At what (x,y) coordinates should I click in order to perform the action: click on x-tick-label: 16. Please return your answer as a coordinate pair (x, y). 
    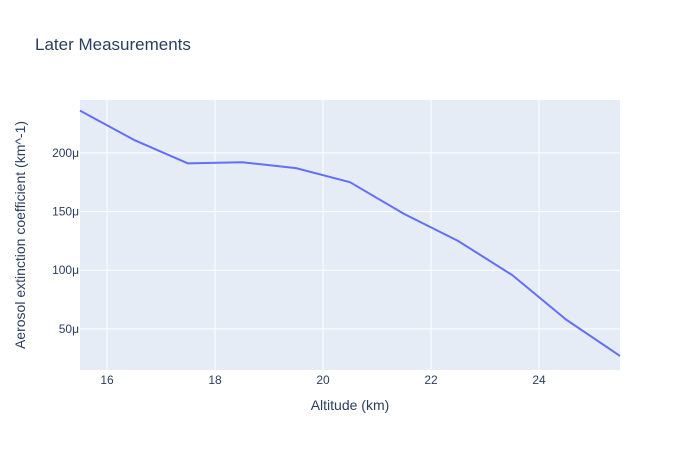
    Looking at the image, I should click on (107, 380).